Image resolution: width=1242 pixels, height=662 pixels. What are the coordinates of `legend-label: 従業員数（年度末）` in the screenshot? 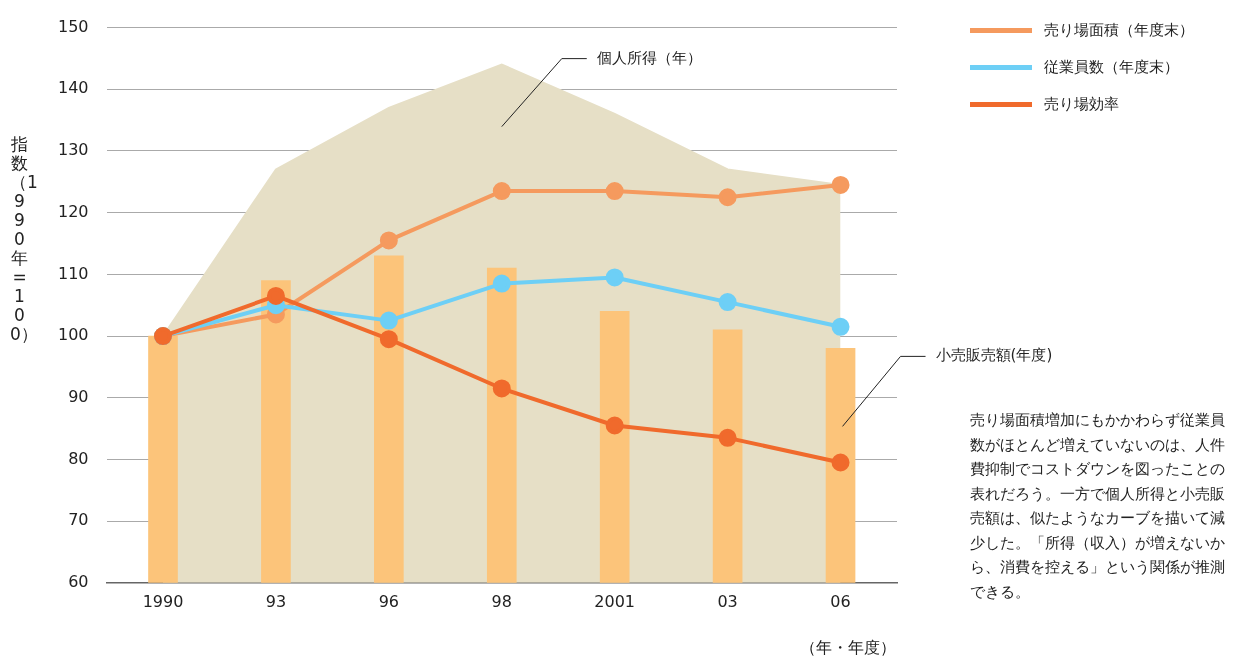 It's located at (1111, 67).